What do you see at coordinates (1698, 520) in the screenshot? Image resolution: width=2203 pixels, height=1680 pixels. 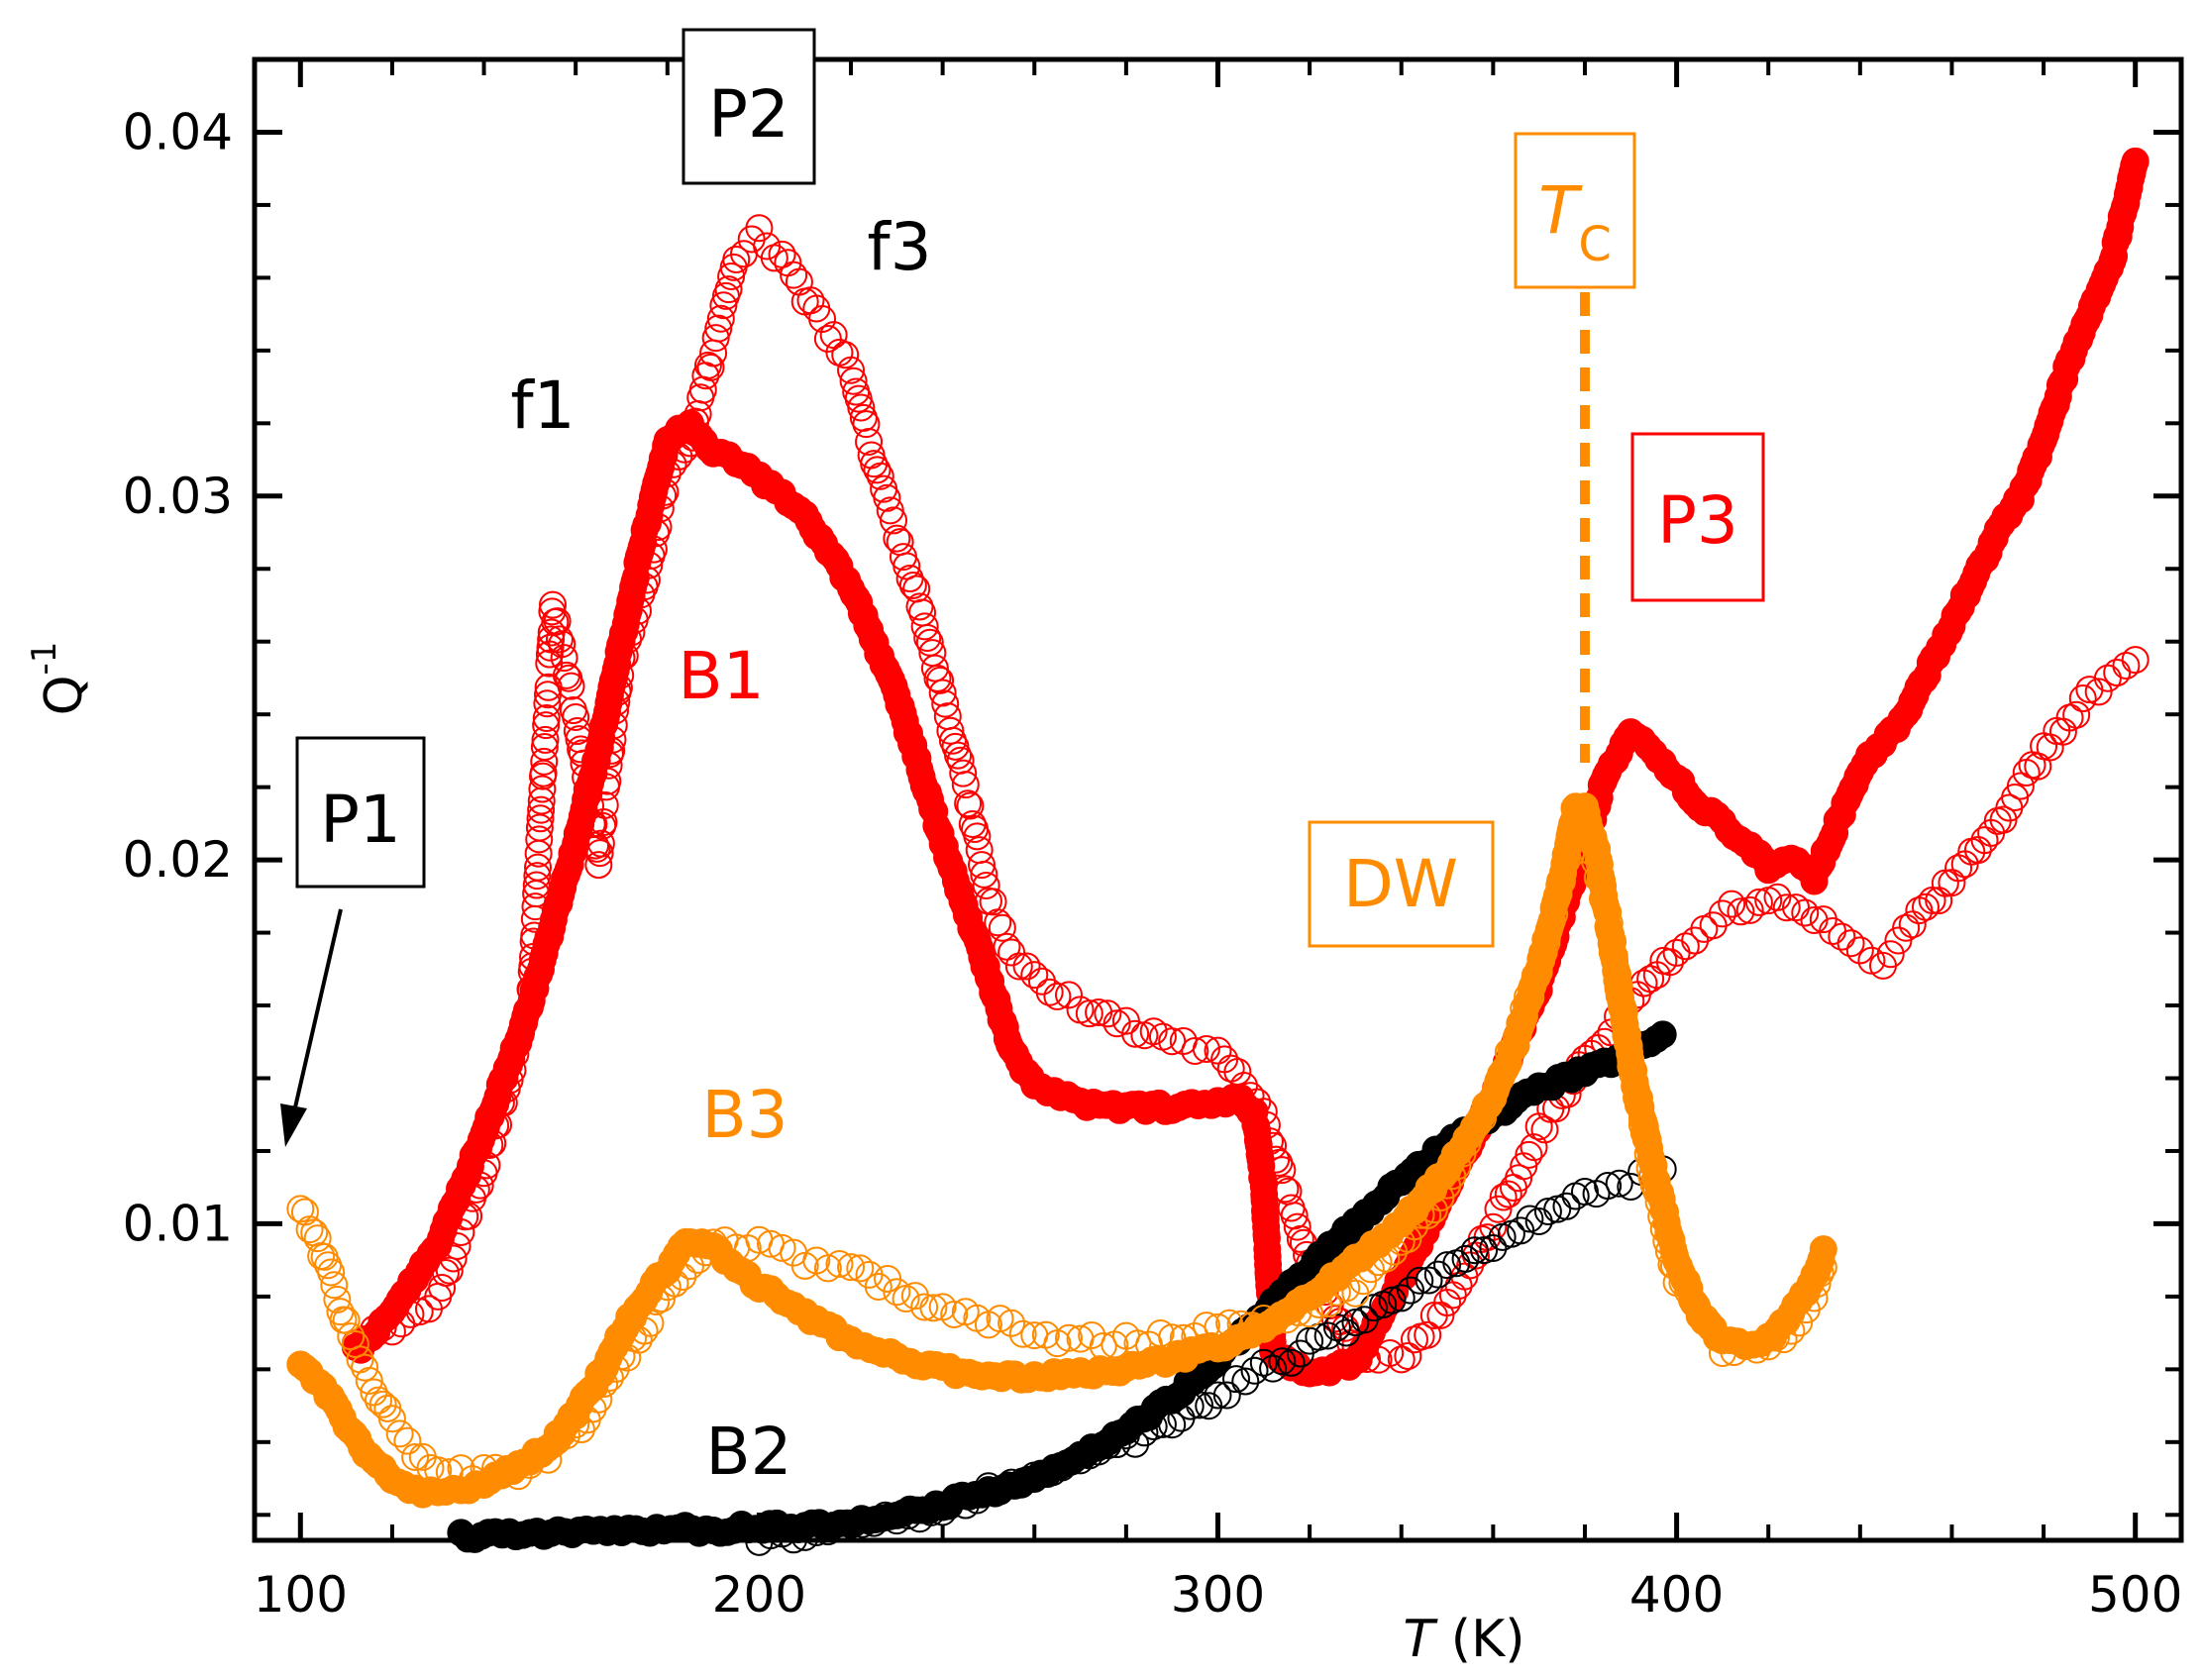 I see `p3-label: P3` at bounding box center [1698, 520].